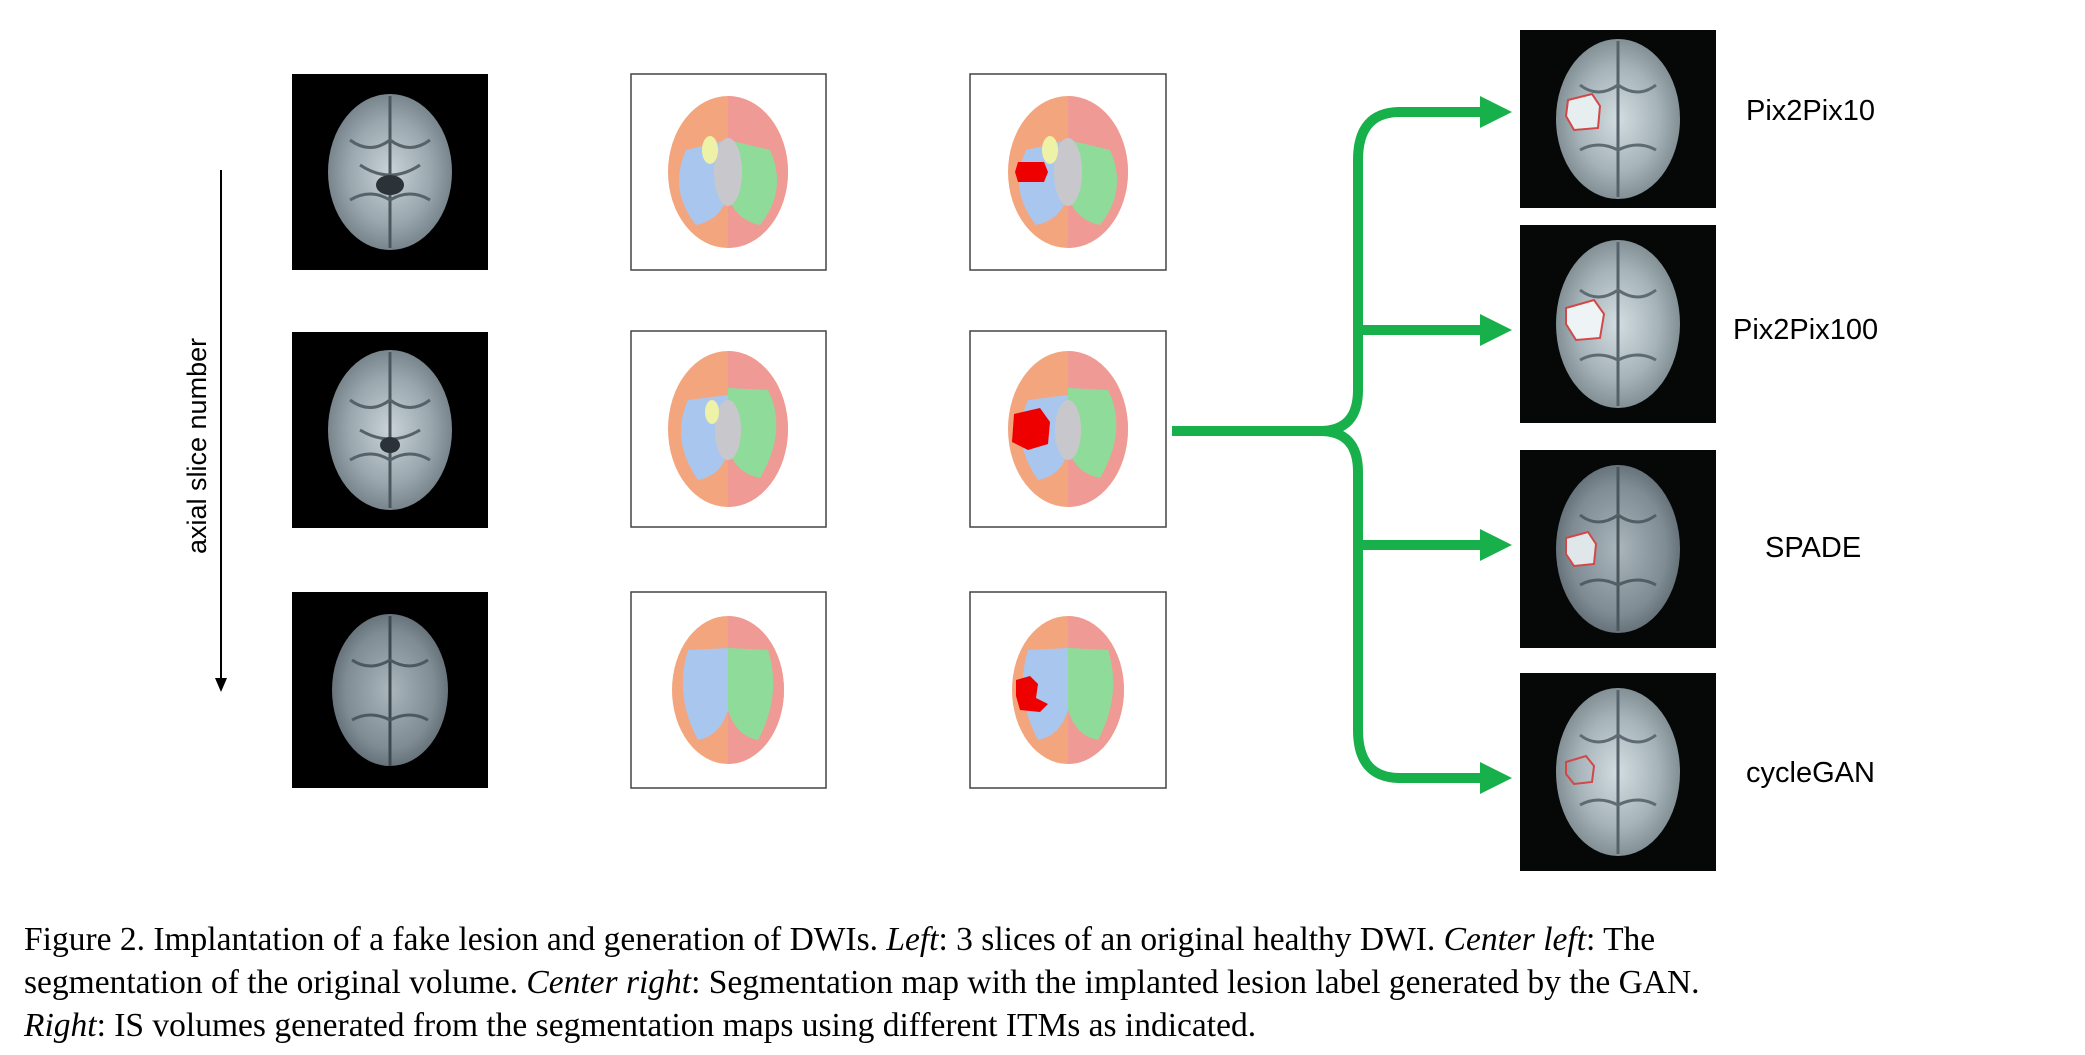 The width and height of the screenshot is (2085, 1055). Describe the element at coordinates (1813, 548) in the screenshot. I see `method-label-spade: SPADE` at that location.